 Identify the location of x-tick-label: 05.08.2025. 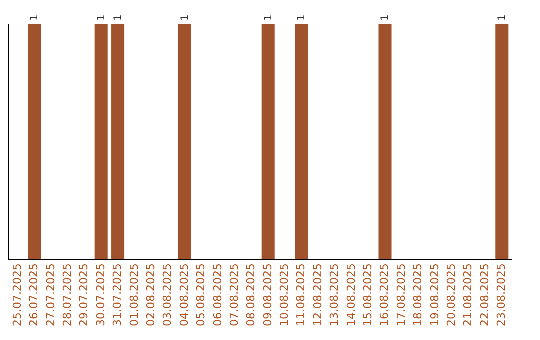
(201, 295).